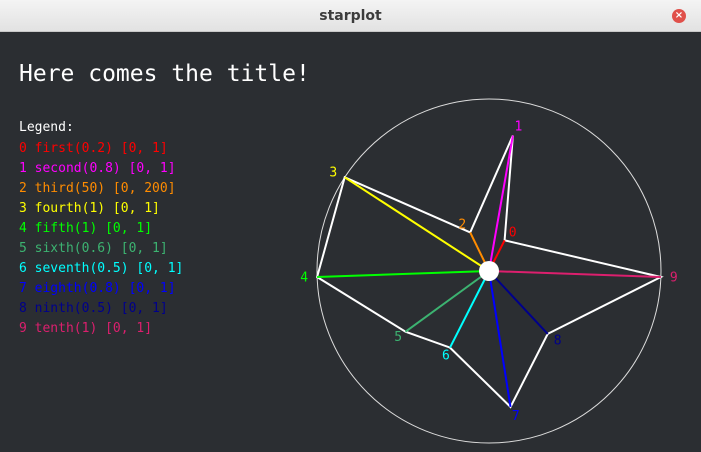  Describe the element at coordinates (500, 339) in the screenshot. I see `spoke-eighth` at that location.